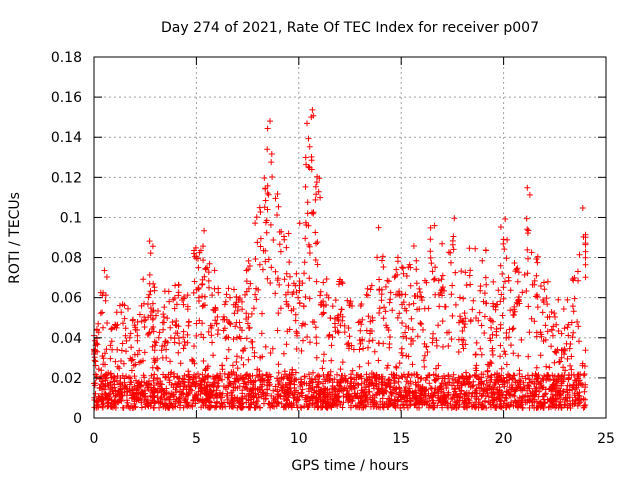 The width and height of the screenshot is (640, 480). What do you see at coordinates (66, 98) in the screenshot?
I see `y-tick-label: 0.16` at bounding box center [66, 98].